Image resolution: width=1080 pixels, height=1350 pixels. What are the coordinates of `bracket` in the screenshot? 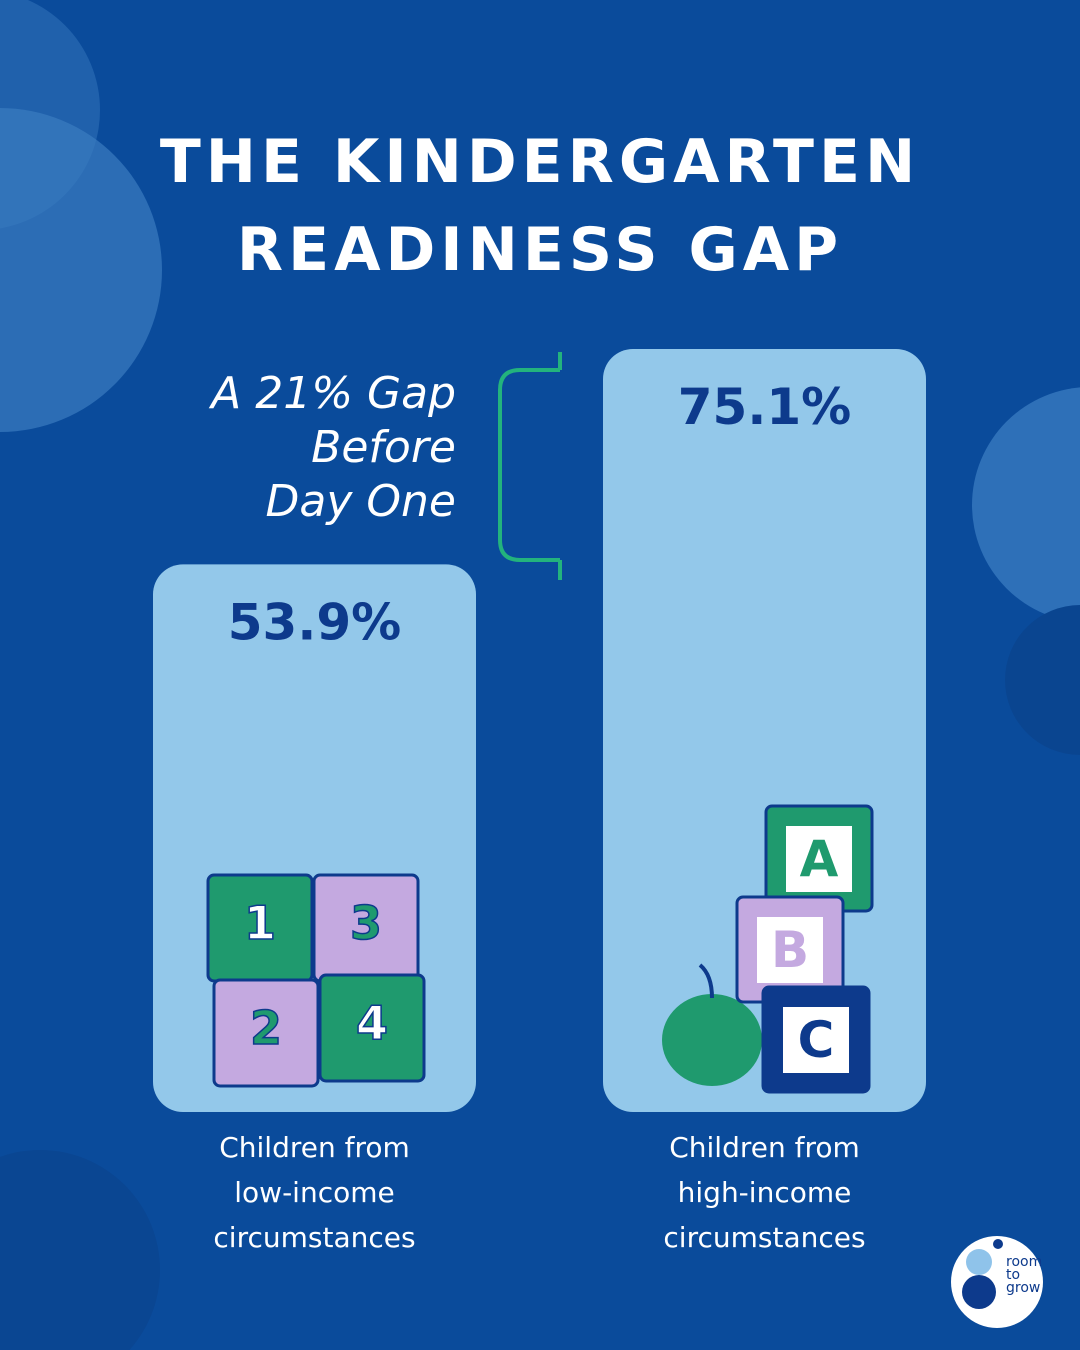 It's located at (530, 466).